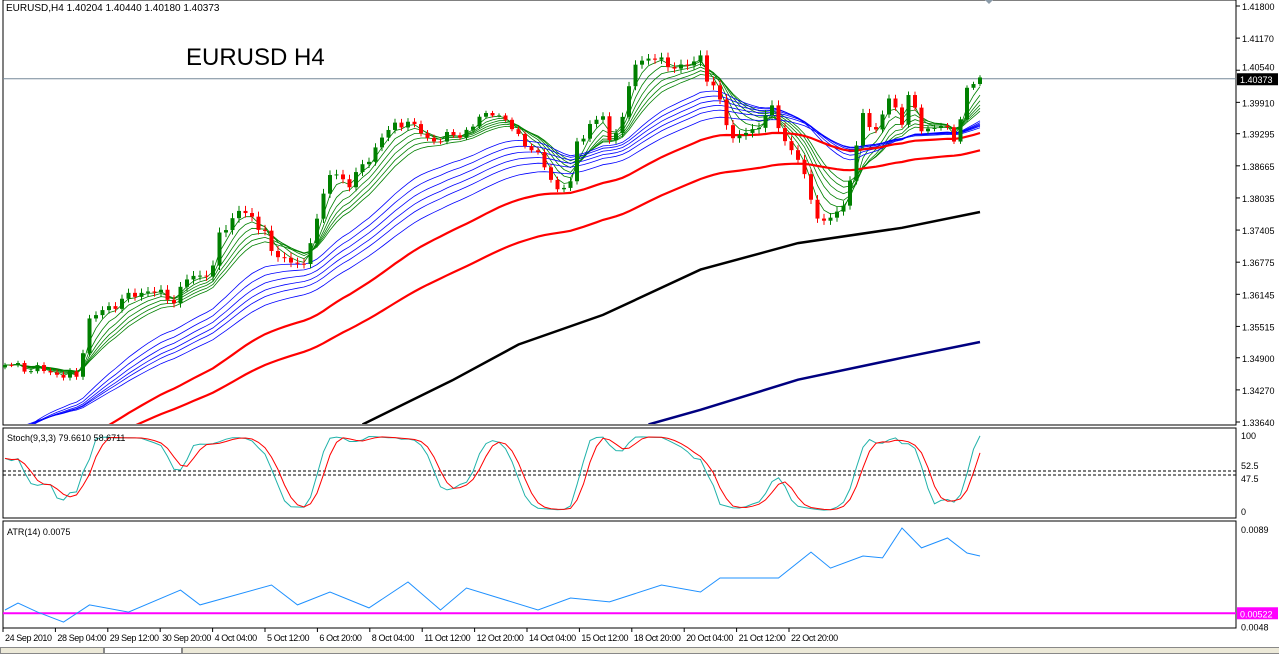  What do you see at coordinates (1258, 391) in the screenshot?
I see `price-tick-label: 1.34270` at bounding box center [1258, 391].